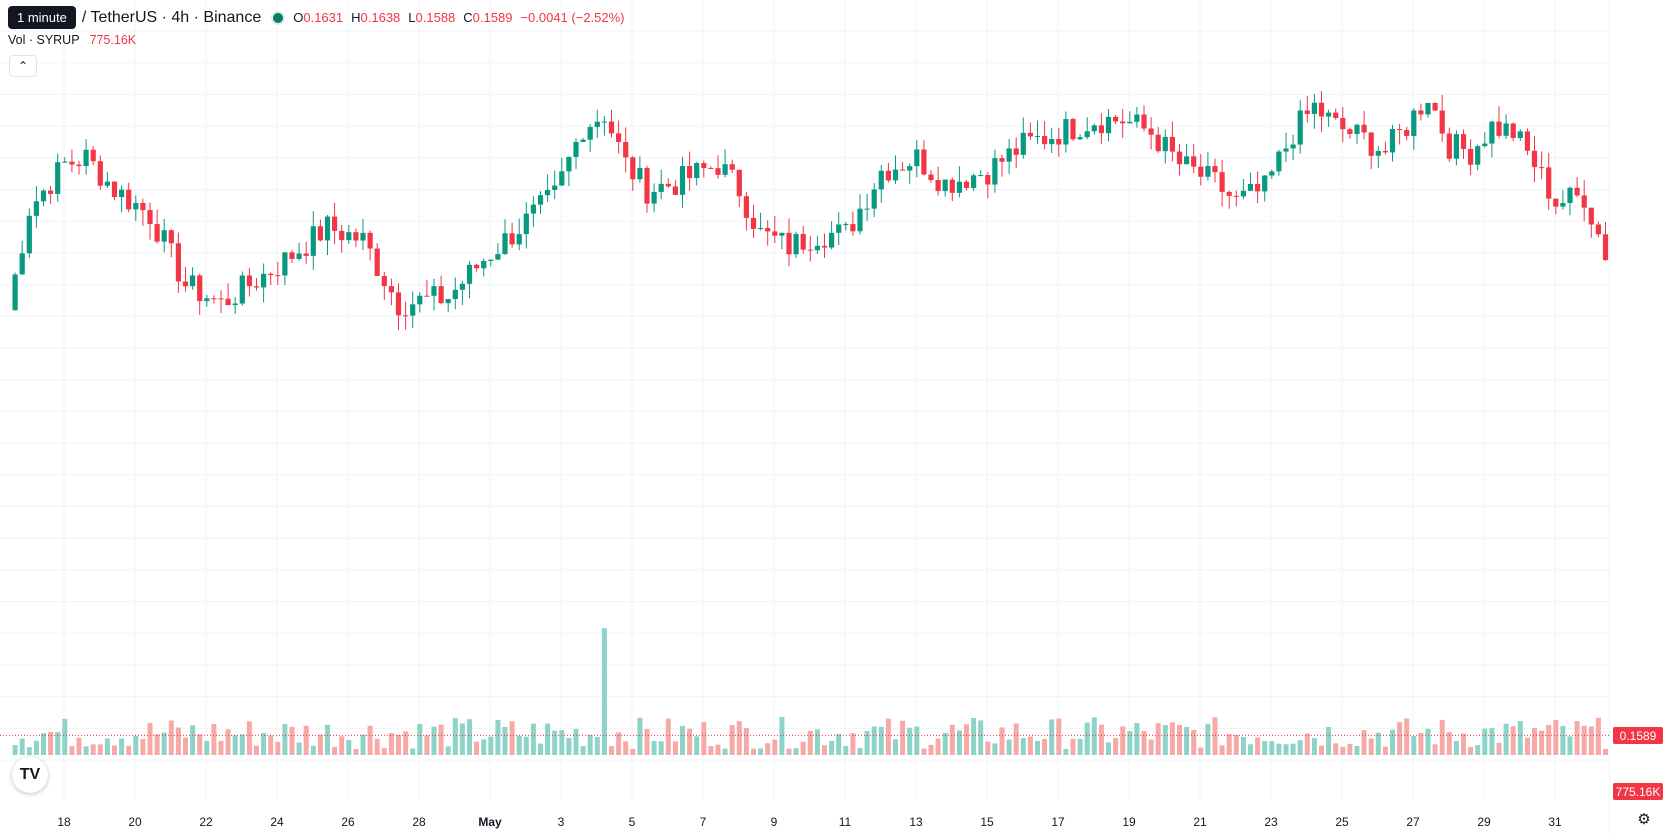  Describe the element at coordinates (171, 17) in the screenshot. I see `symbol-title: / TetherUS · 4h · Binance` at that location.